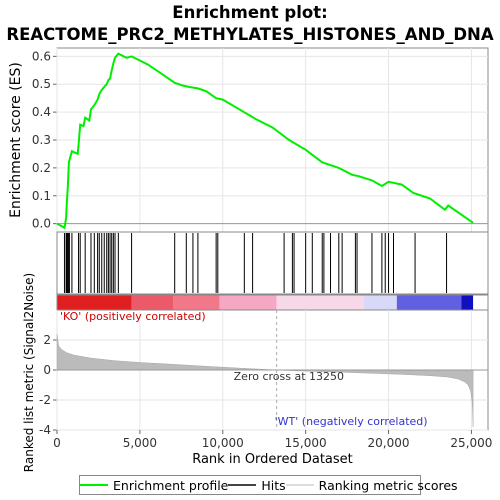  What do you see at coordinates (171, 485) in the screenshot?
I see `legend-label-enrichment: Enrichment profile` at bounding box center [171, 485].